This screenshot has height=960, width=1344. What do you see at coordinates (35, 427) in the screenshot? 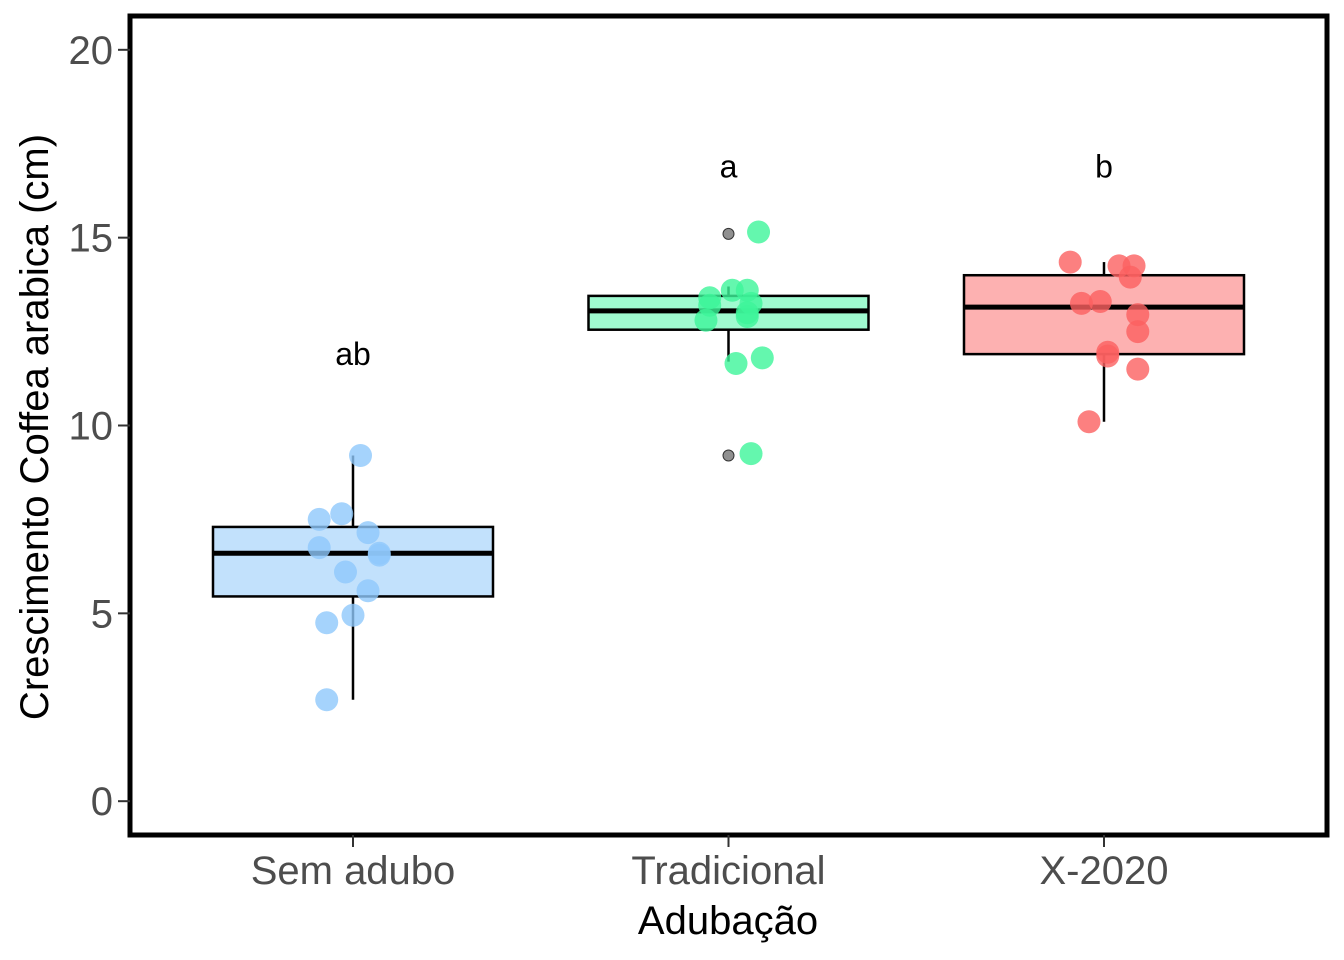
I see `y-axis-title: Crescimento Coffea arabica (cm)` at bounding box center [35, 427].